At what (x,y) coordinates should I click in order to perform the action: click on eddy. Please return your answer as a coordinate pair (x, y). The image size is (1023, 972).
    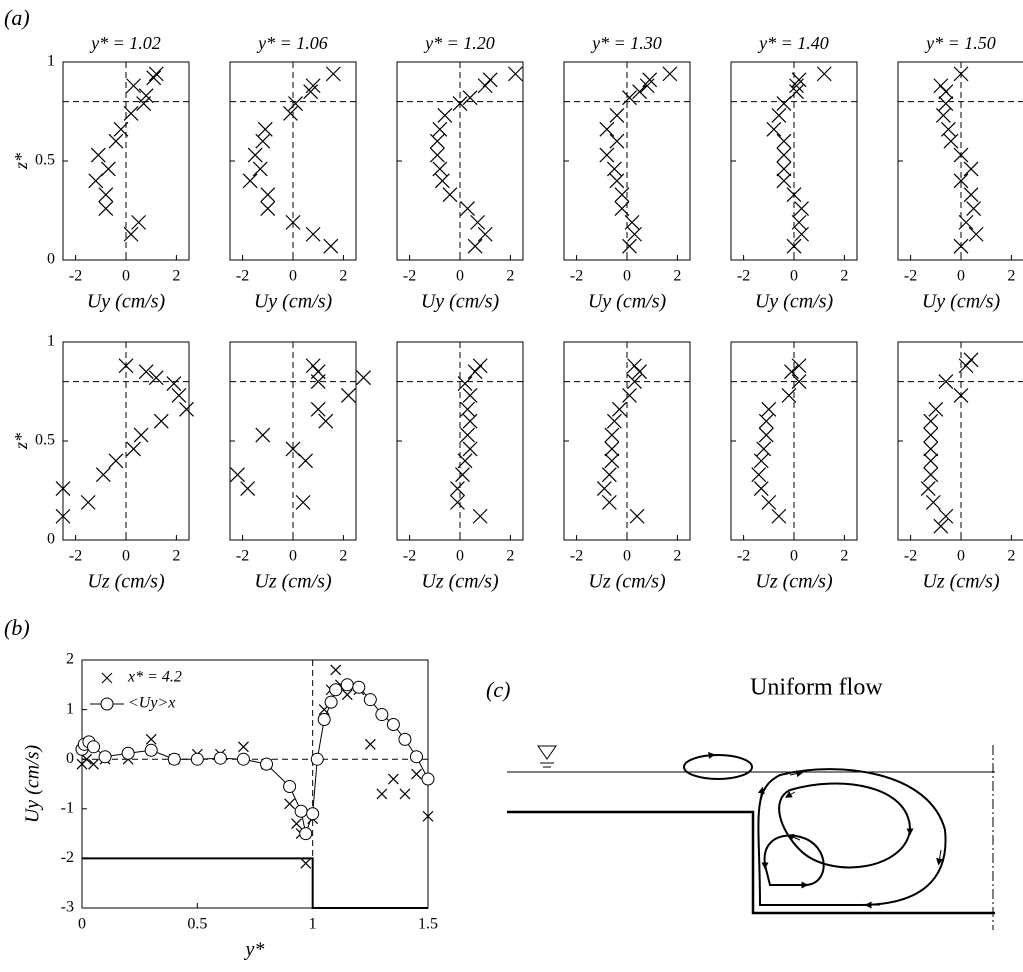
    Looking at the image, I should click on (718, 767).